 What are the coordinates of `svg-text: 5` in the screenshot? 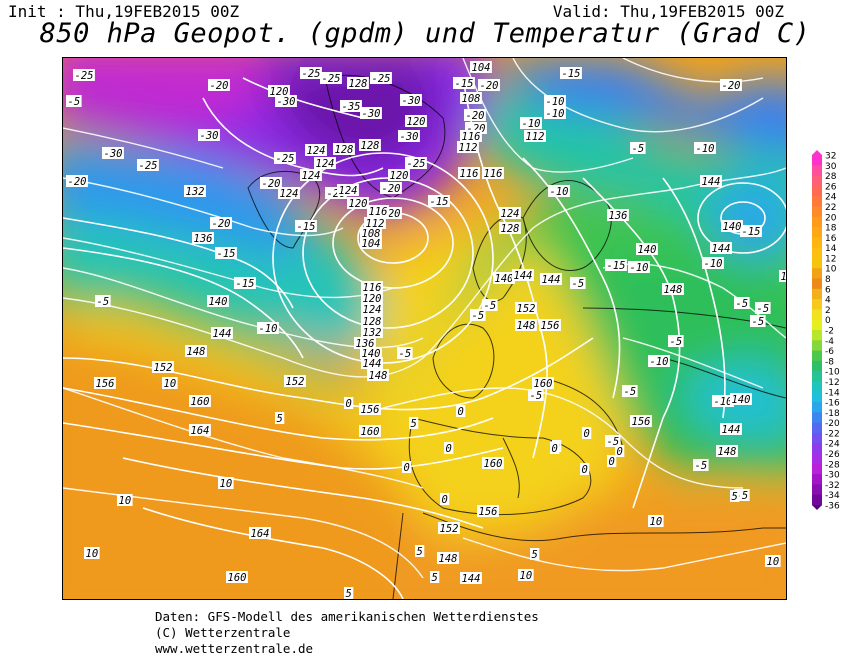 It's located at (735, 497).